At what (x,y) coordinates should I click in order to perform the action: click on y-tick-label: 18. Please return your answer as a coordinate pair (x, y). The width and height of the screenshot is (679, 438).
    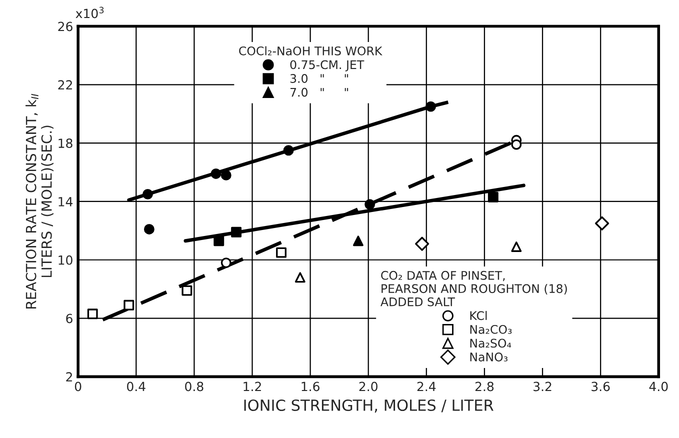
    Looking at the image, I should click on (65, 143).